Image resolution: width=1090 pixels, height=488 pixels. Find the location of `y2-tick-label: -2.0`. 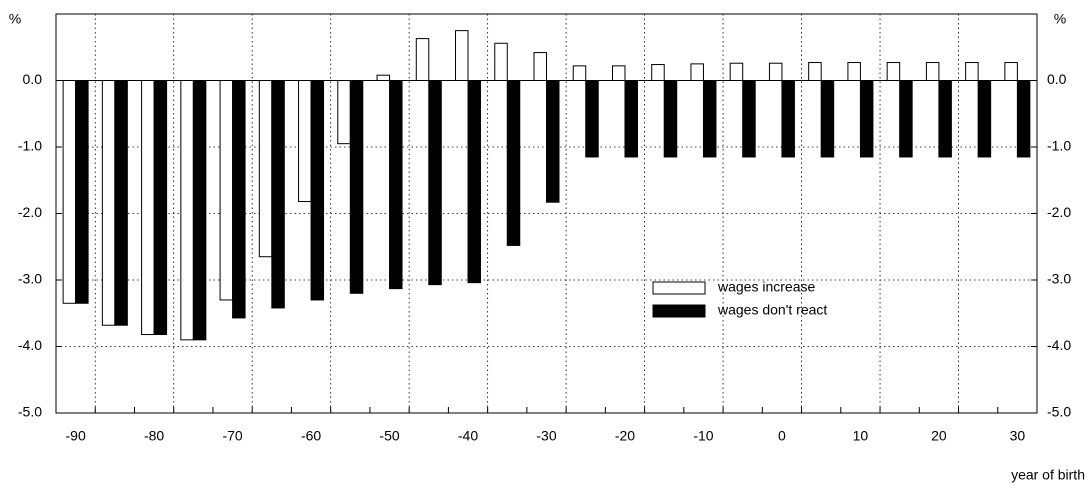

y2-tick-label: -2.0 is located at coordinates (1059, 212).